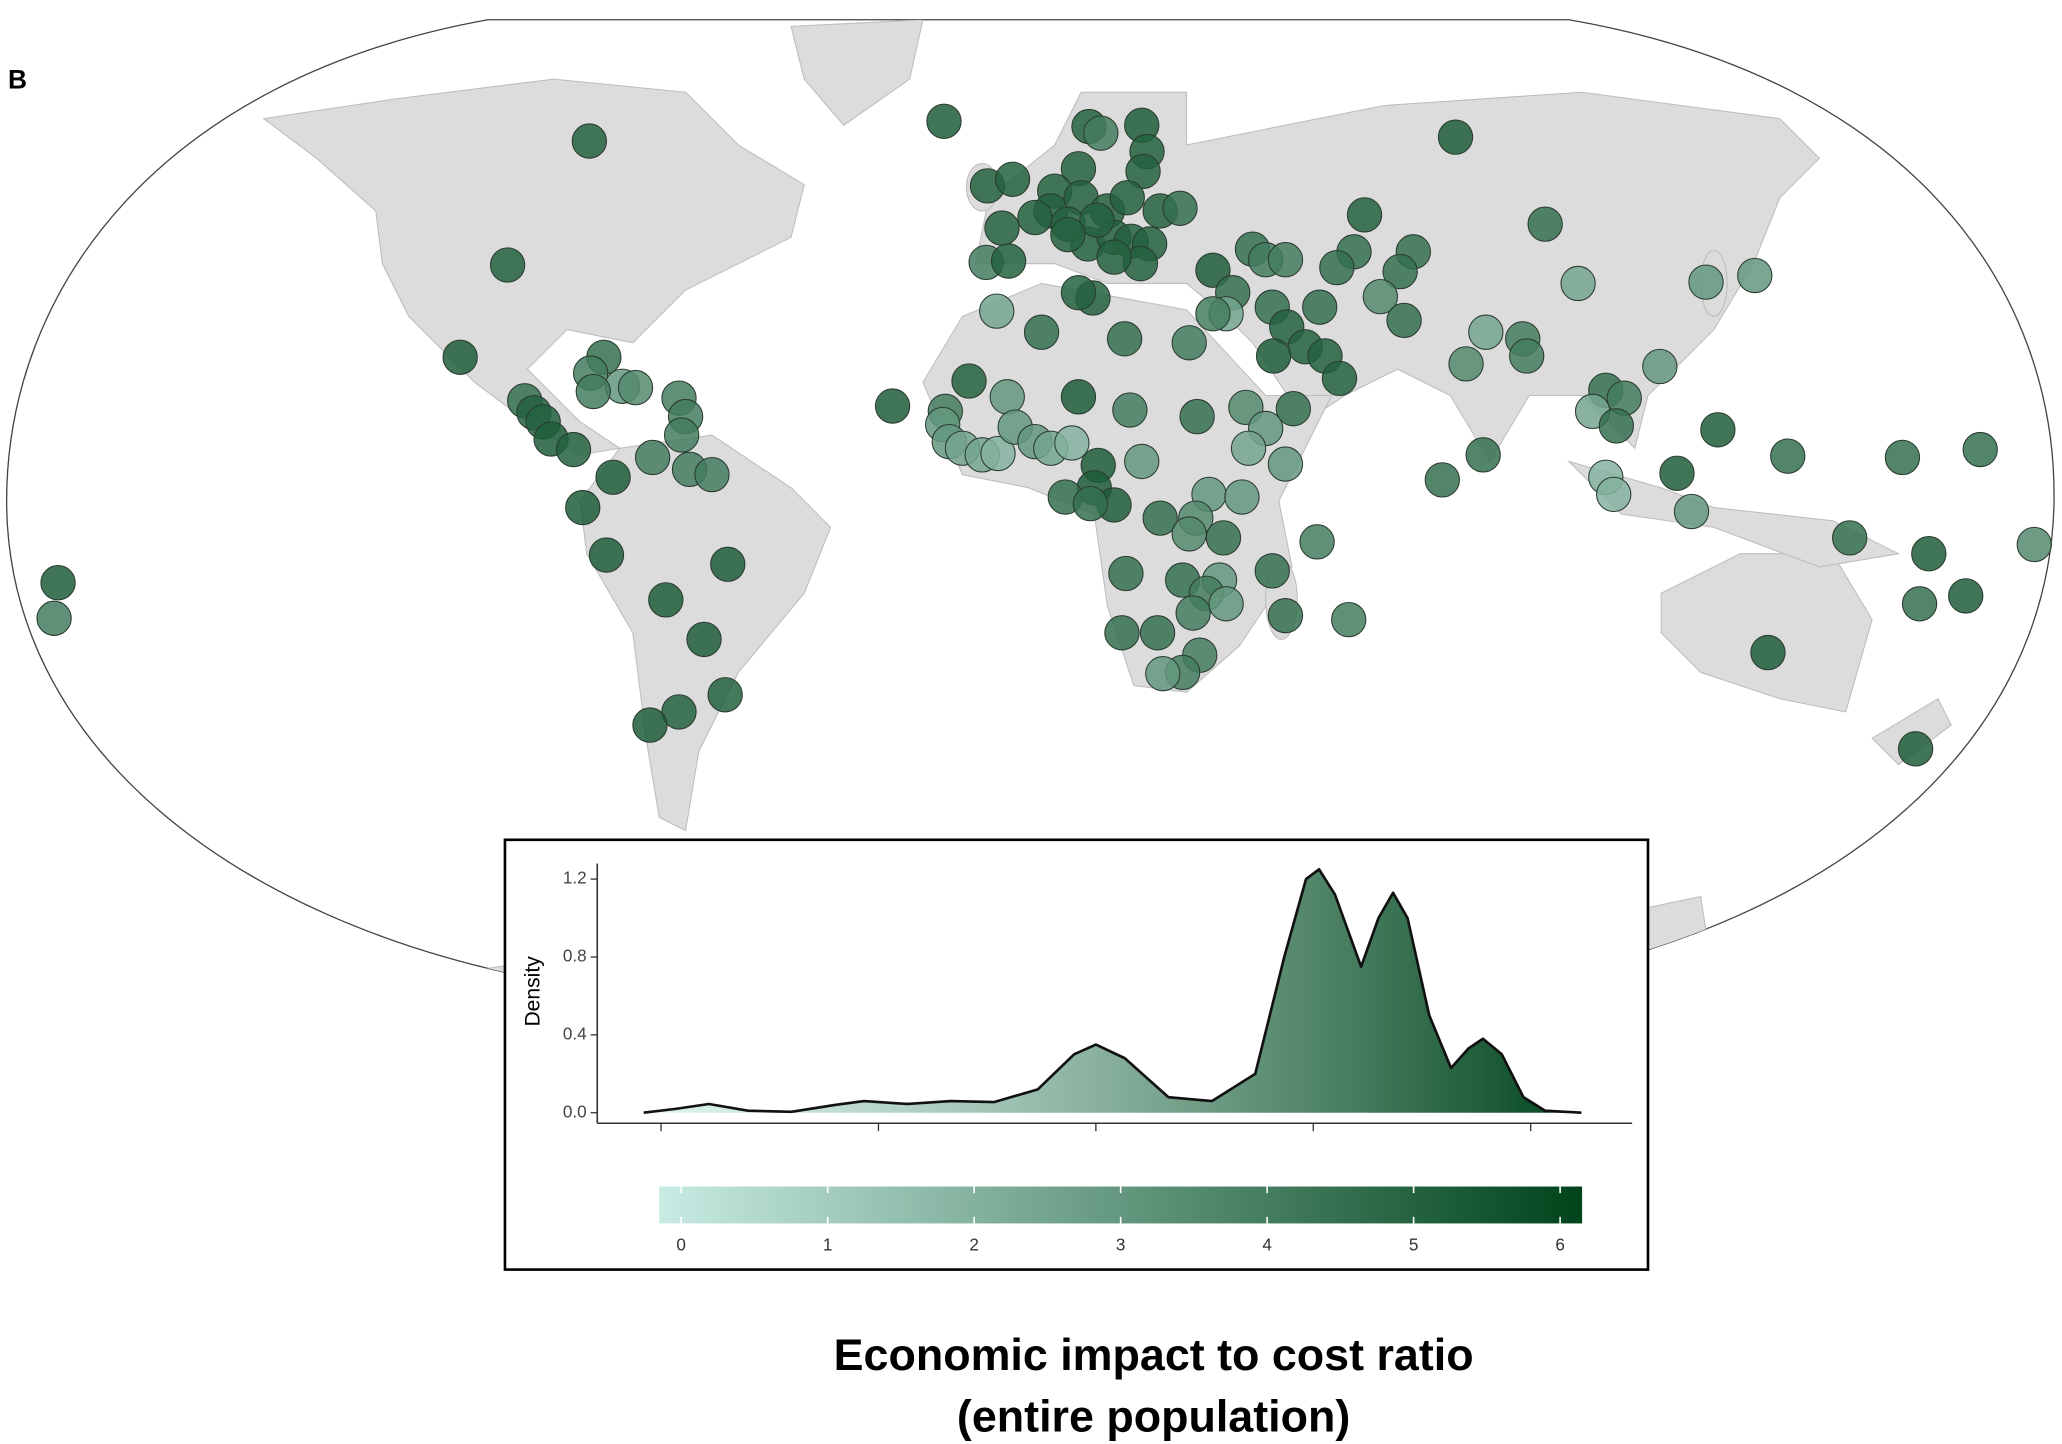 This screenshot has height=1444, width=2062. What do you see at coordinates (17, 80) in the screenshot?
I see `panel-label: B` at bounding box center [17, 80].